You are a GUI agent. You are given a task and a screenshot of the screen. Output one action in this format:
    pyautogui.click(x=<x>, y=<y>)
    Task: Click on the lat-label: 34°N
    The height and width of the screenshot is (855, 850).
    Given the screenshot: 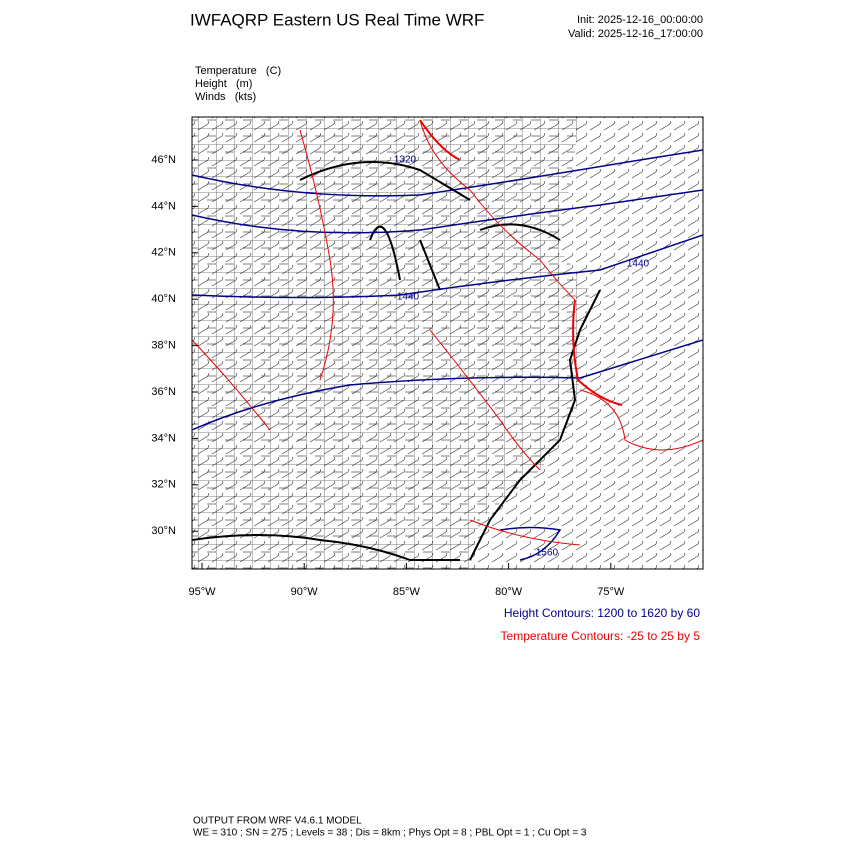 What is the action you would take?
    pyautogui.click(x=163, y=438)
    